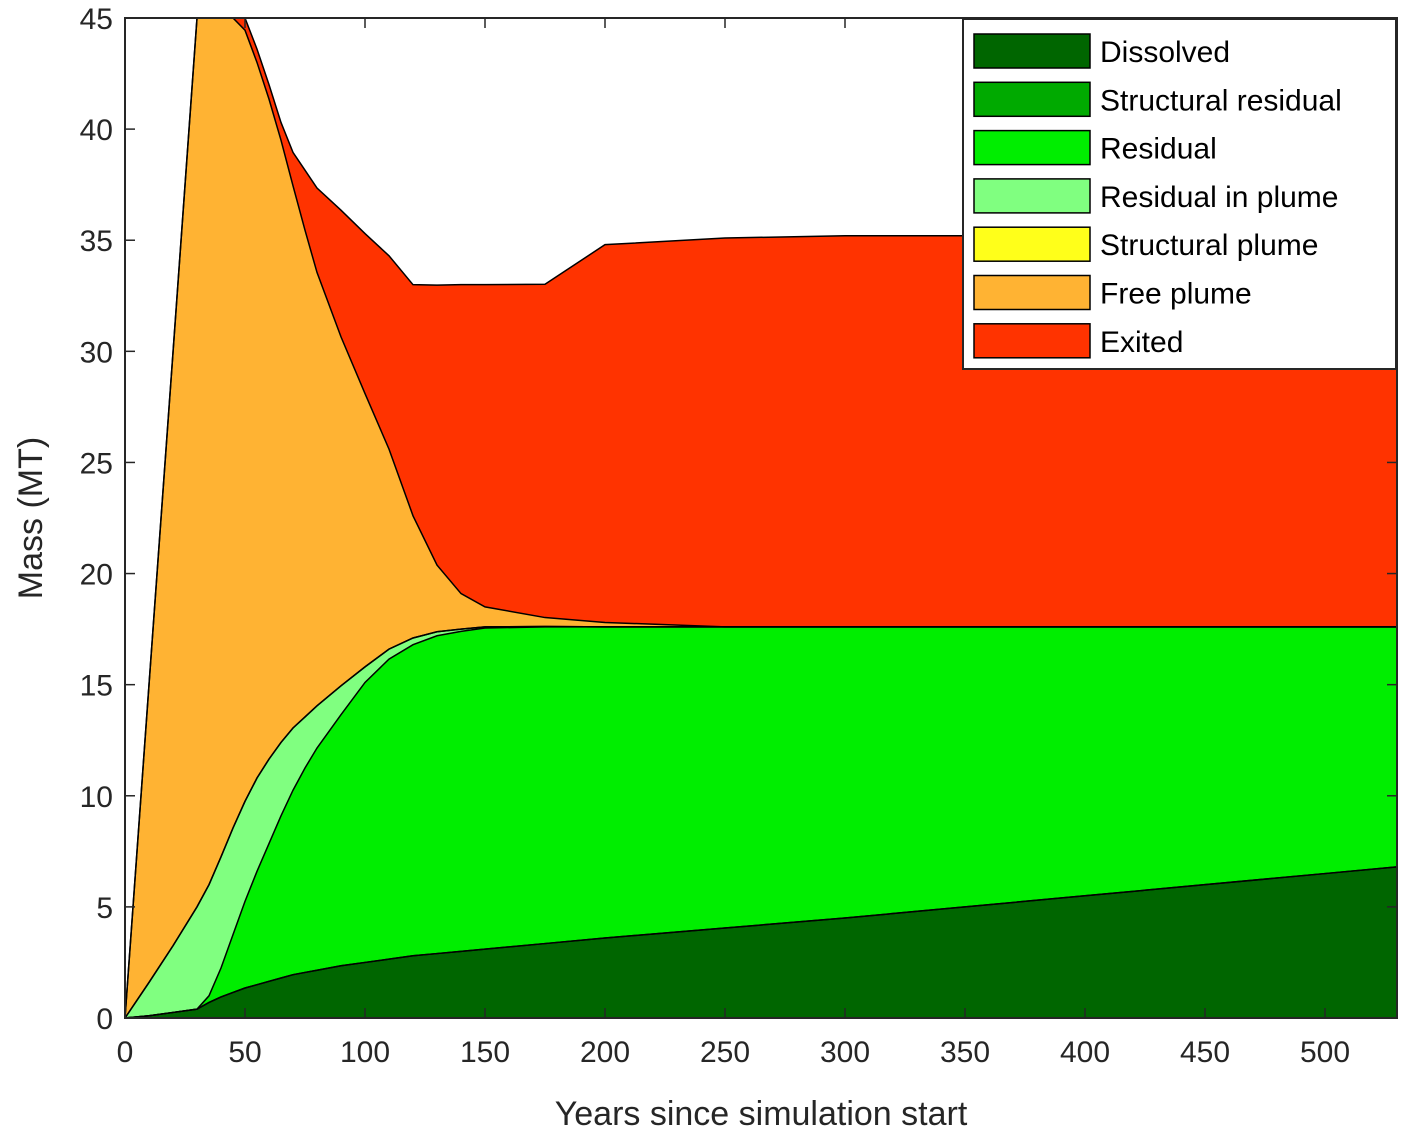 The height and width of the screenshot is (1144, 1411). Describe the element at coordinates (1032, 99) in the screenshot. I see `legend-swatch-structural-residual` at that location.